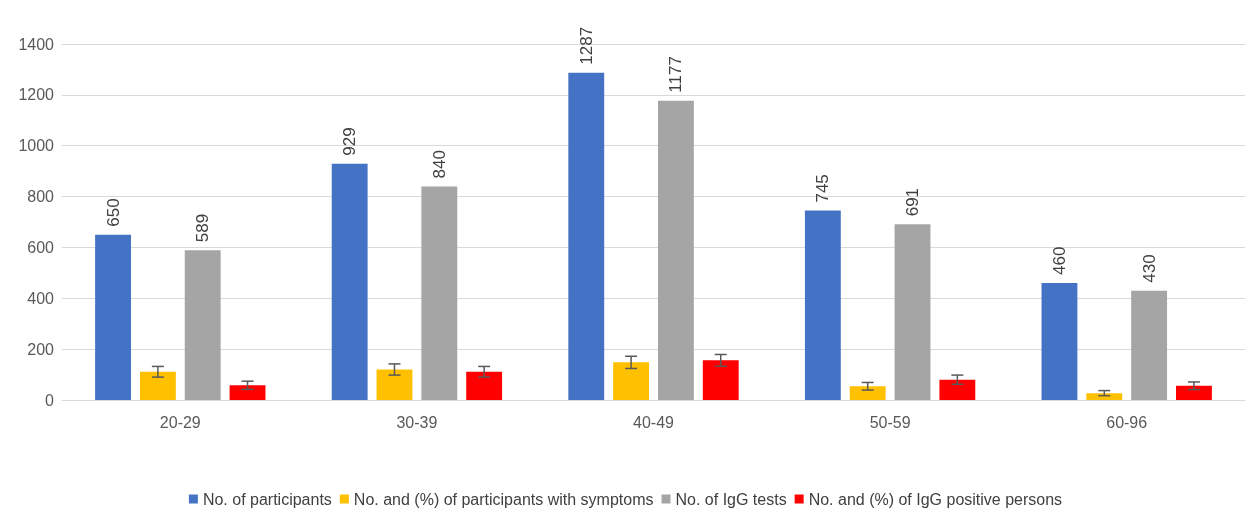 Image resolution: width=1251 pixels, height=518 pixels. Describe the element at coordinates (586, 45) in the screenshot. I see `data-label: 1287` at that location.